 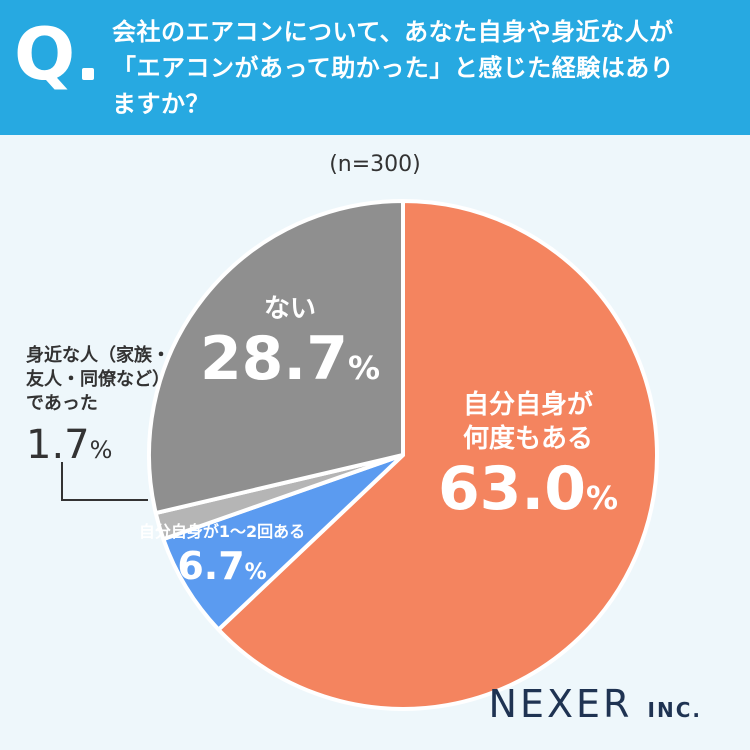 I want to click on slice-unit-close-person: %, so click(x=101, y=450).